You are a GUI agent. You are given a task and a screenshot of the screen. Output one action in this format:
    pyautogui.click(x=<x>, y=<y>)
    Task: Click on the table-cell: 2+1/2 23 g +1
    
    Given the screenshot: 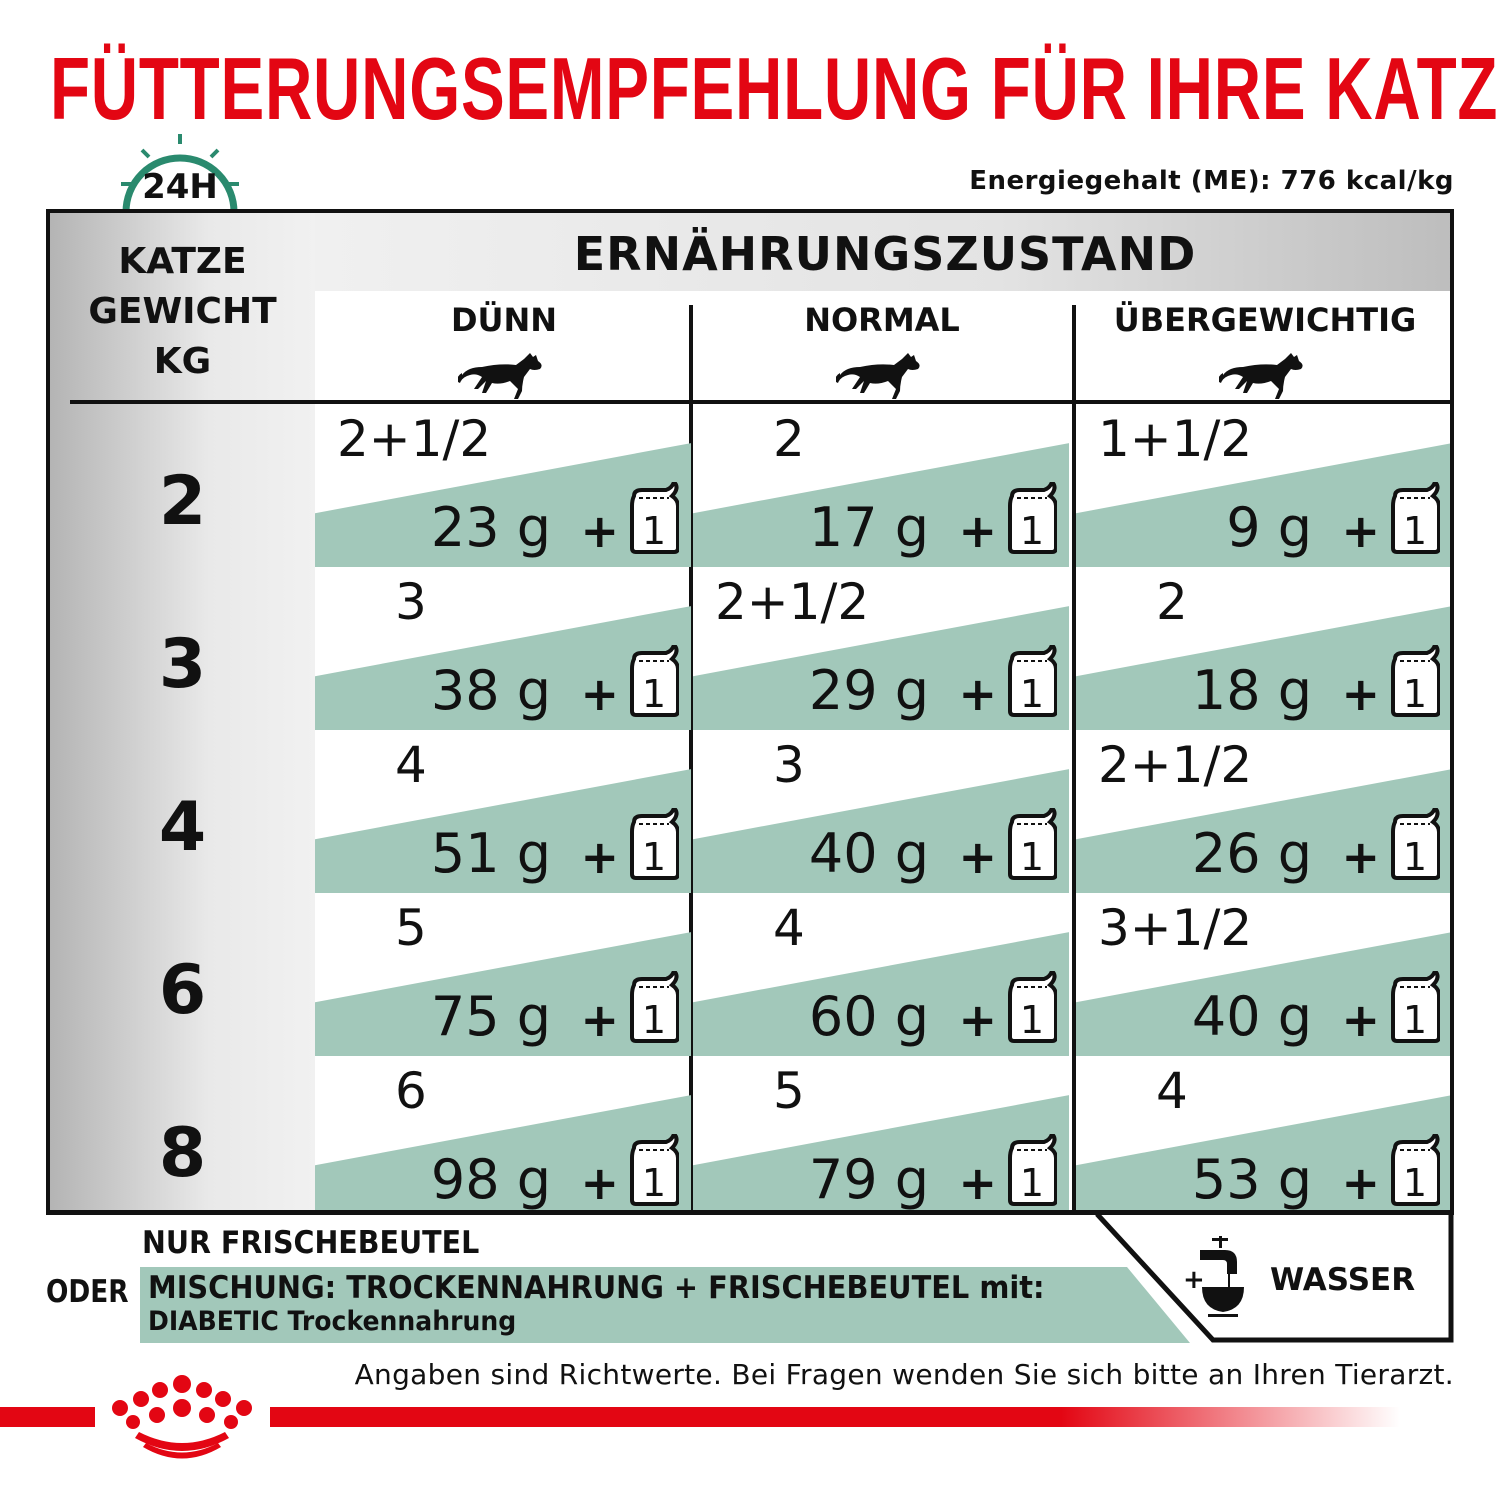 What is the action you would take?
    pyautogui.click(x=503, y=485)
    